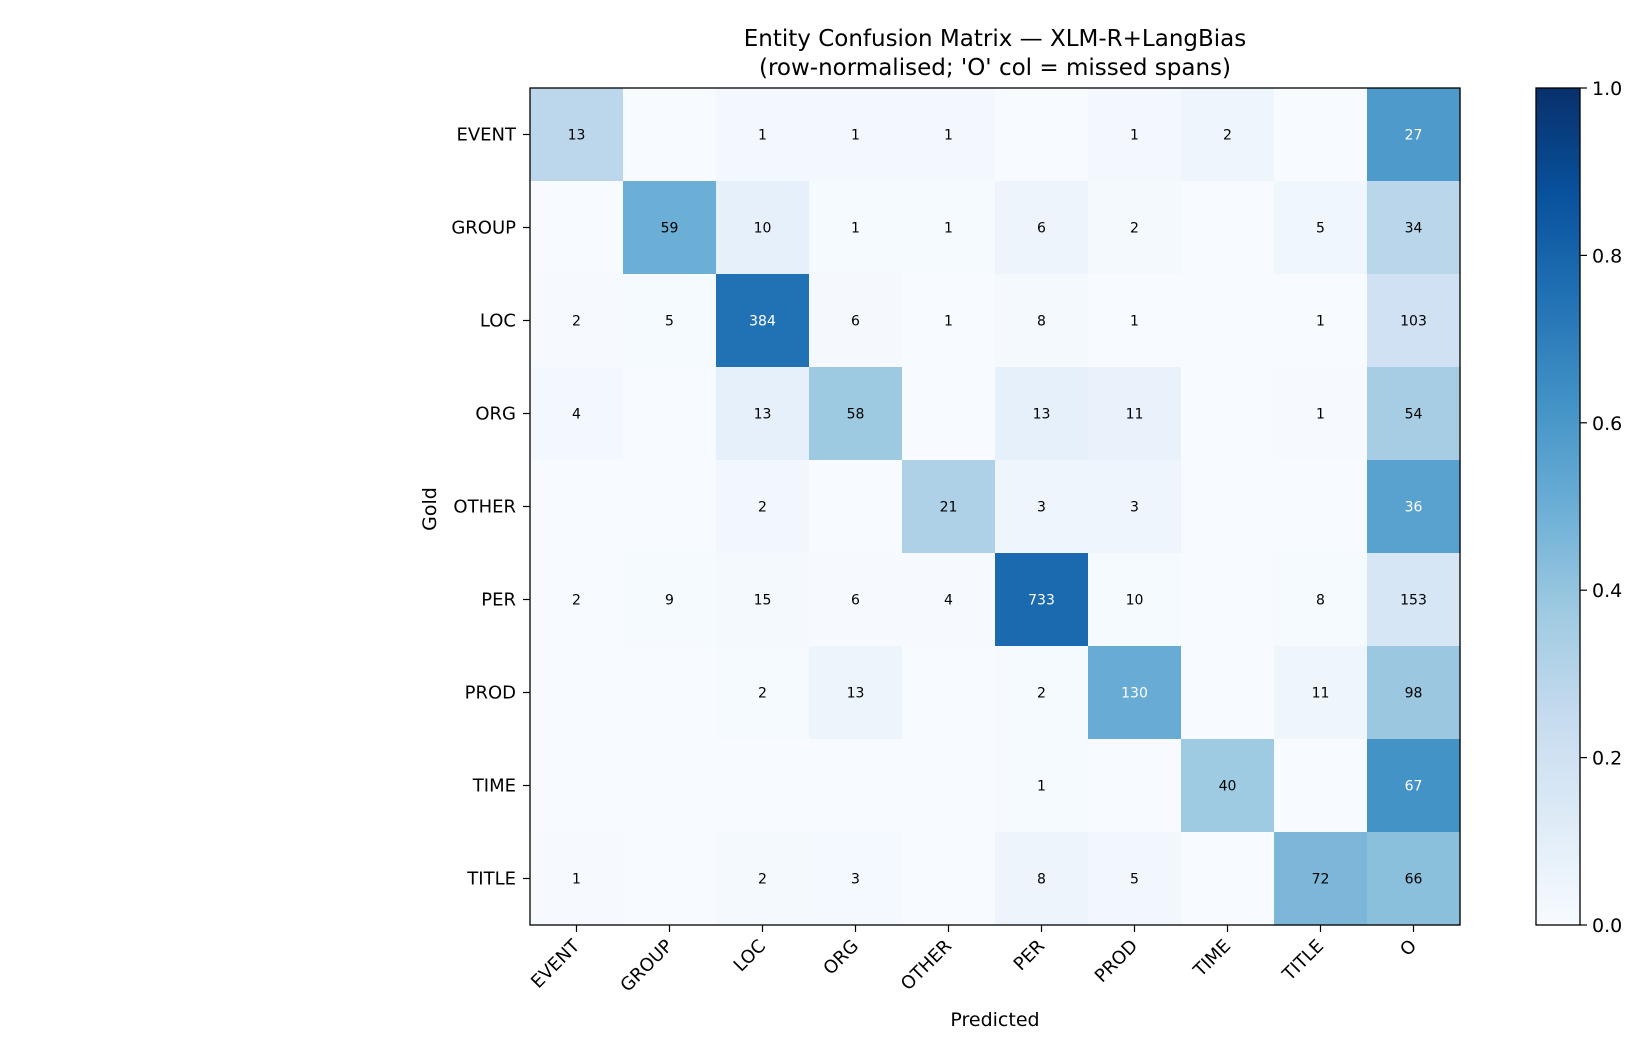  What do you see at coordinates (949, 321) in the screenshot?
I see `cell-loc-other` at bounding box center [949, 321].